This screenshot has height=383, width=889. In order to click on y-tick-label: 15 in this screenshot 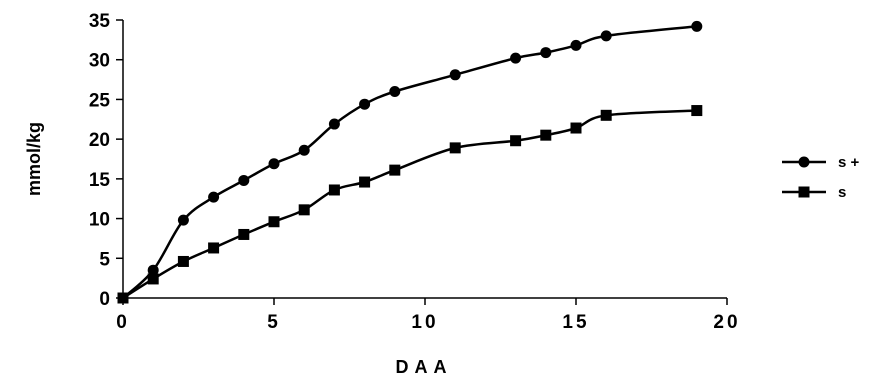, I will do `click(100, 180)`.